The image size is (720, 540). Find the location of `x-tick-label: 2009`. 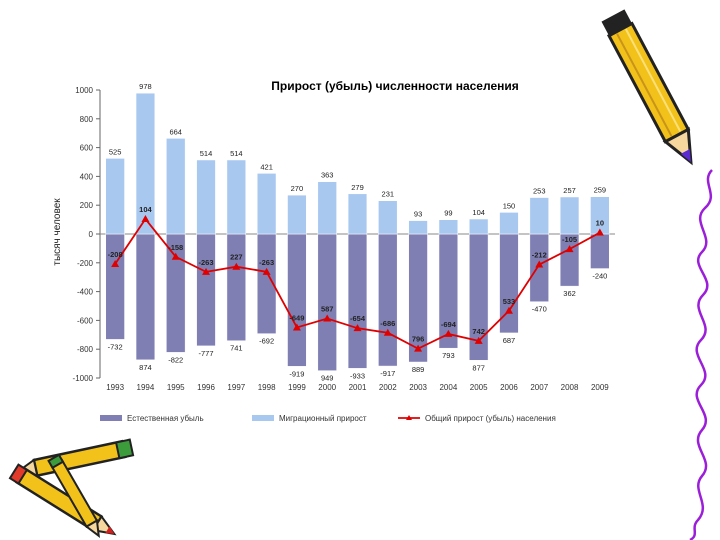

x-tick-label: 2009 is located at coordinates (600, 387).